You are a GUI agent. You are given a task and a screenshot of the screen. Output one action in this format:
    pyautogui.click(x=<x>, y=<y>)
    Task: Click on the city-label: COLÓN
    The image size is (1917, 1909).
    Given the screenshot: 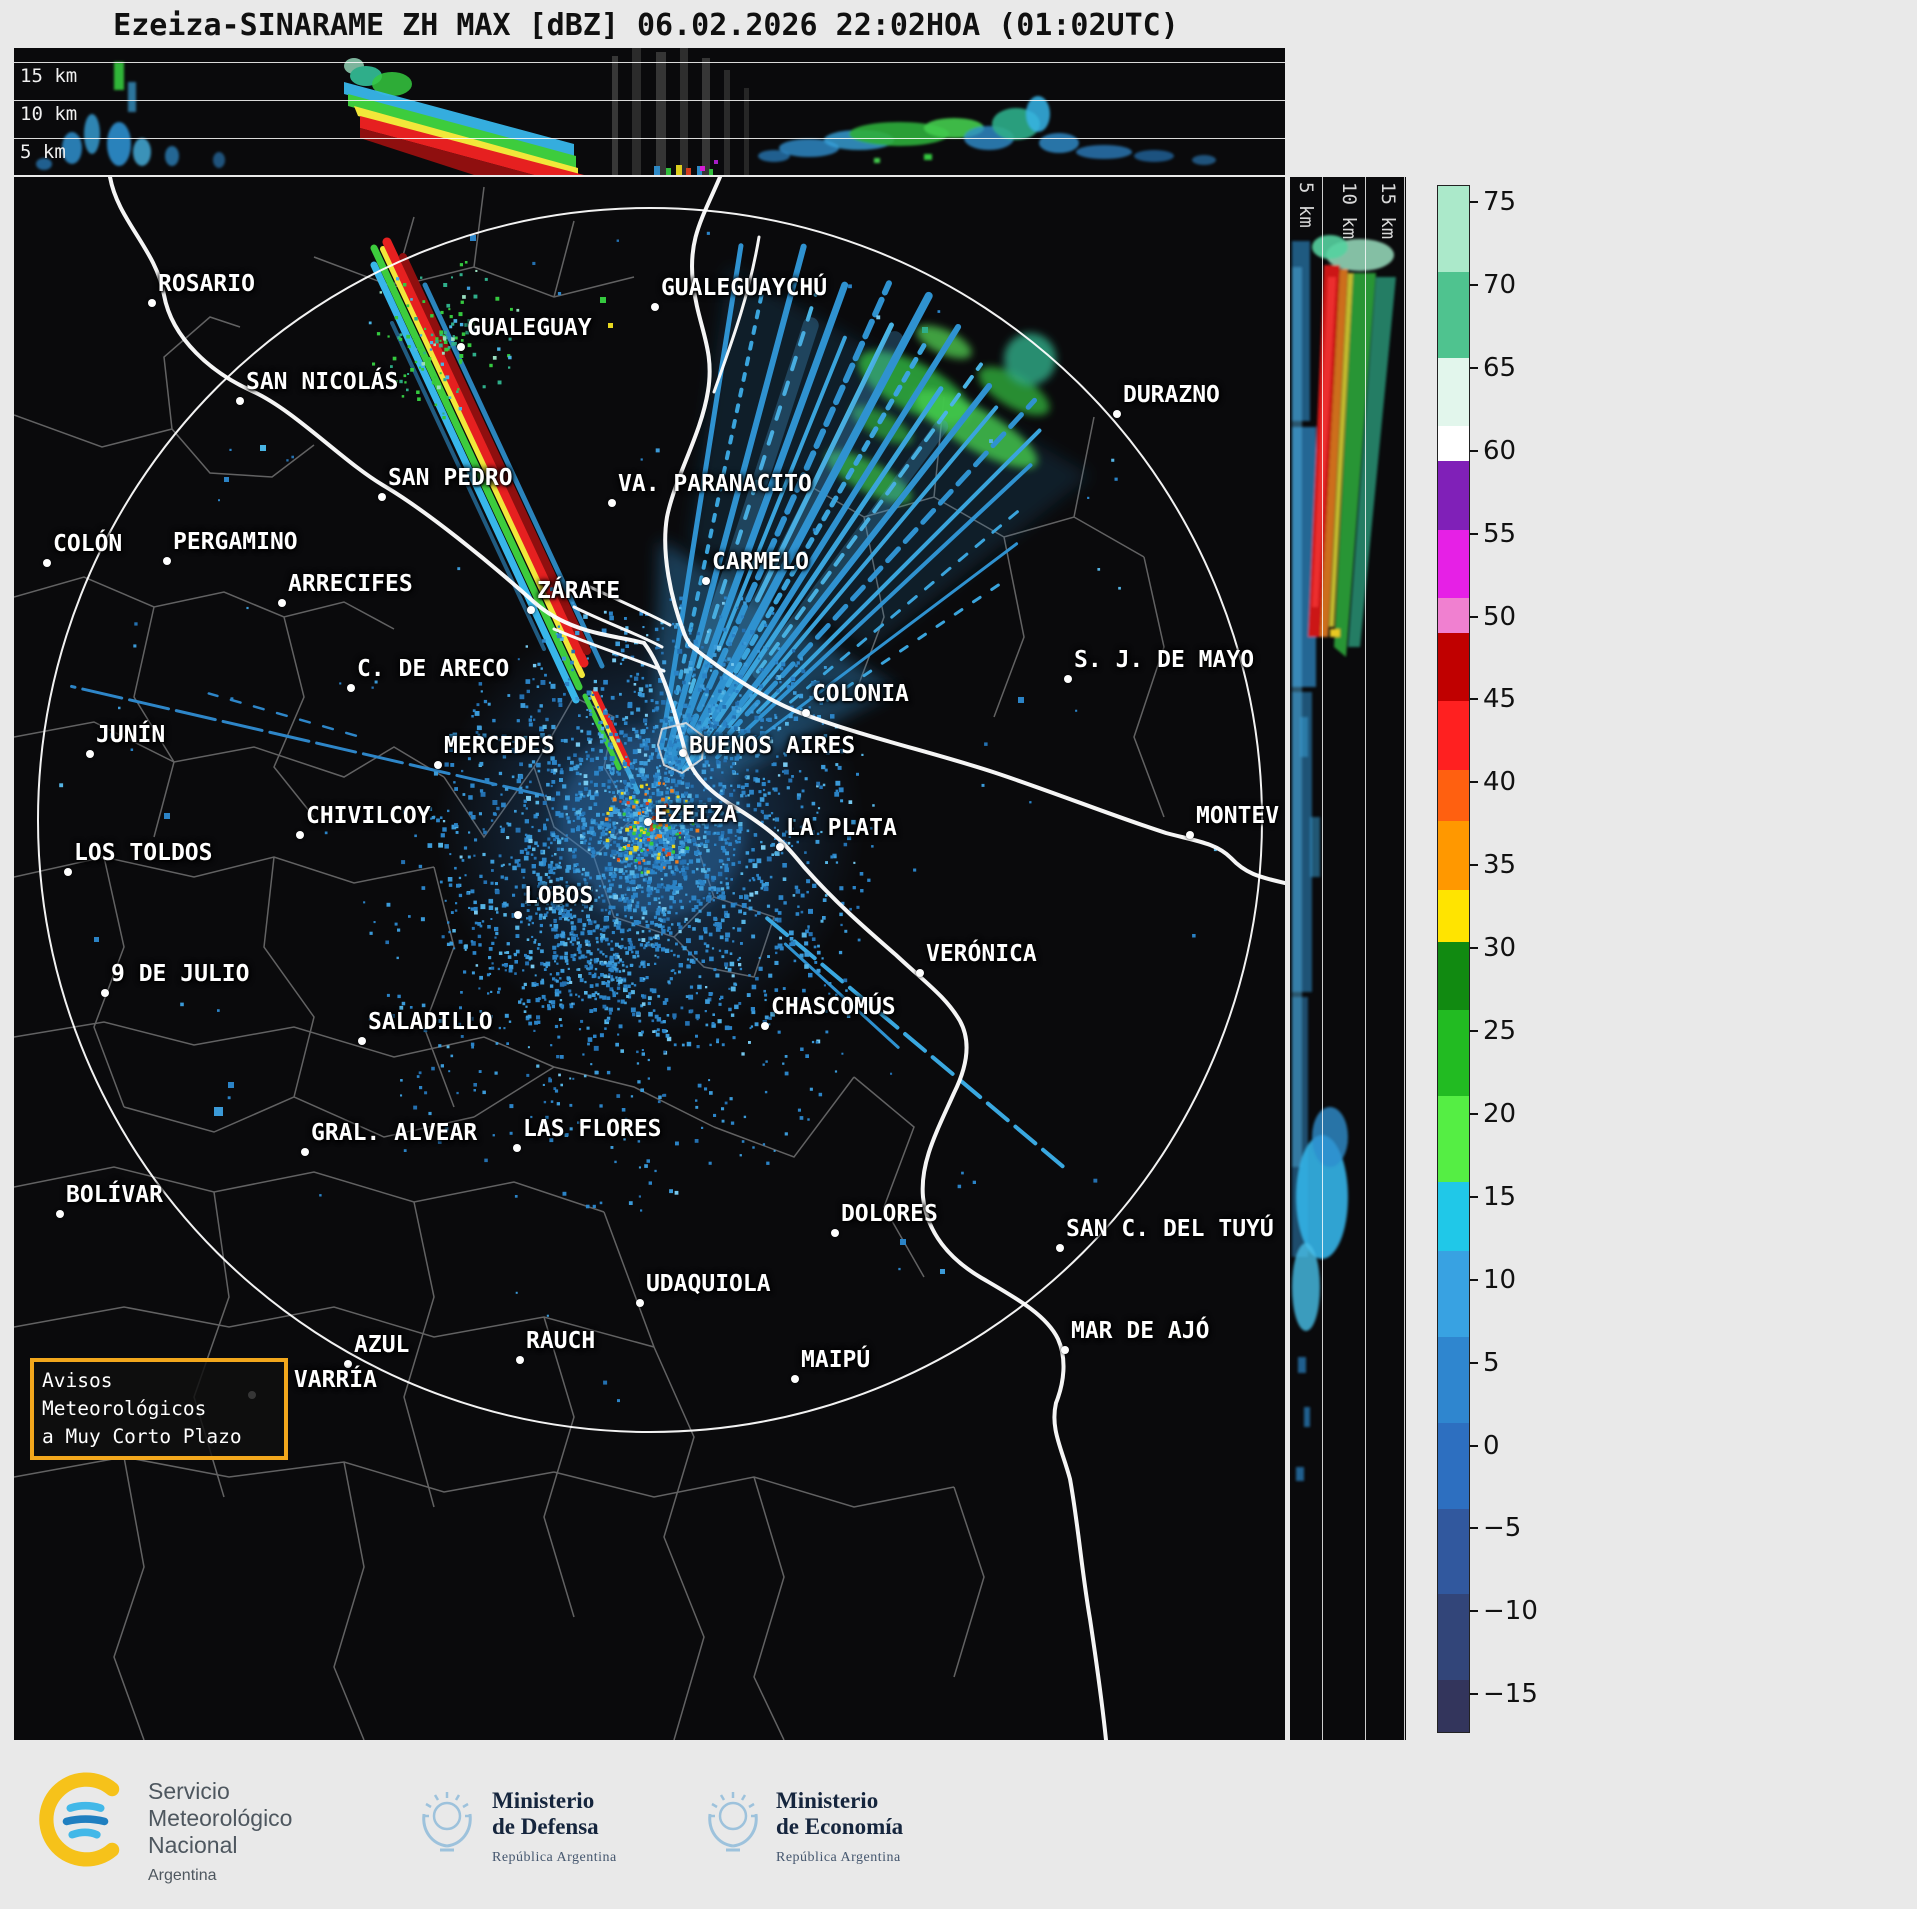 What is the action you would take?
    pyautogui.click(x=88, y=544)
    